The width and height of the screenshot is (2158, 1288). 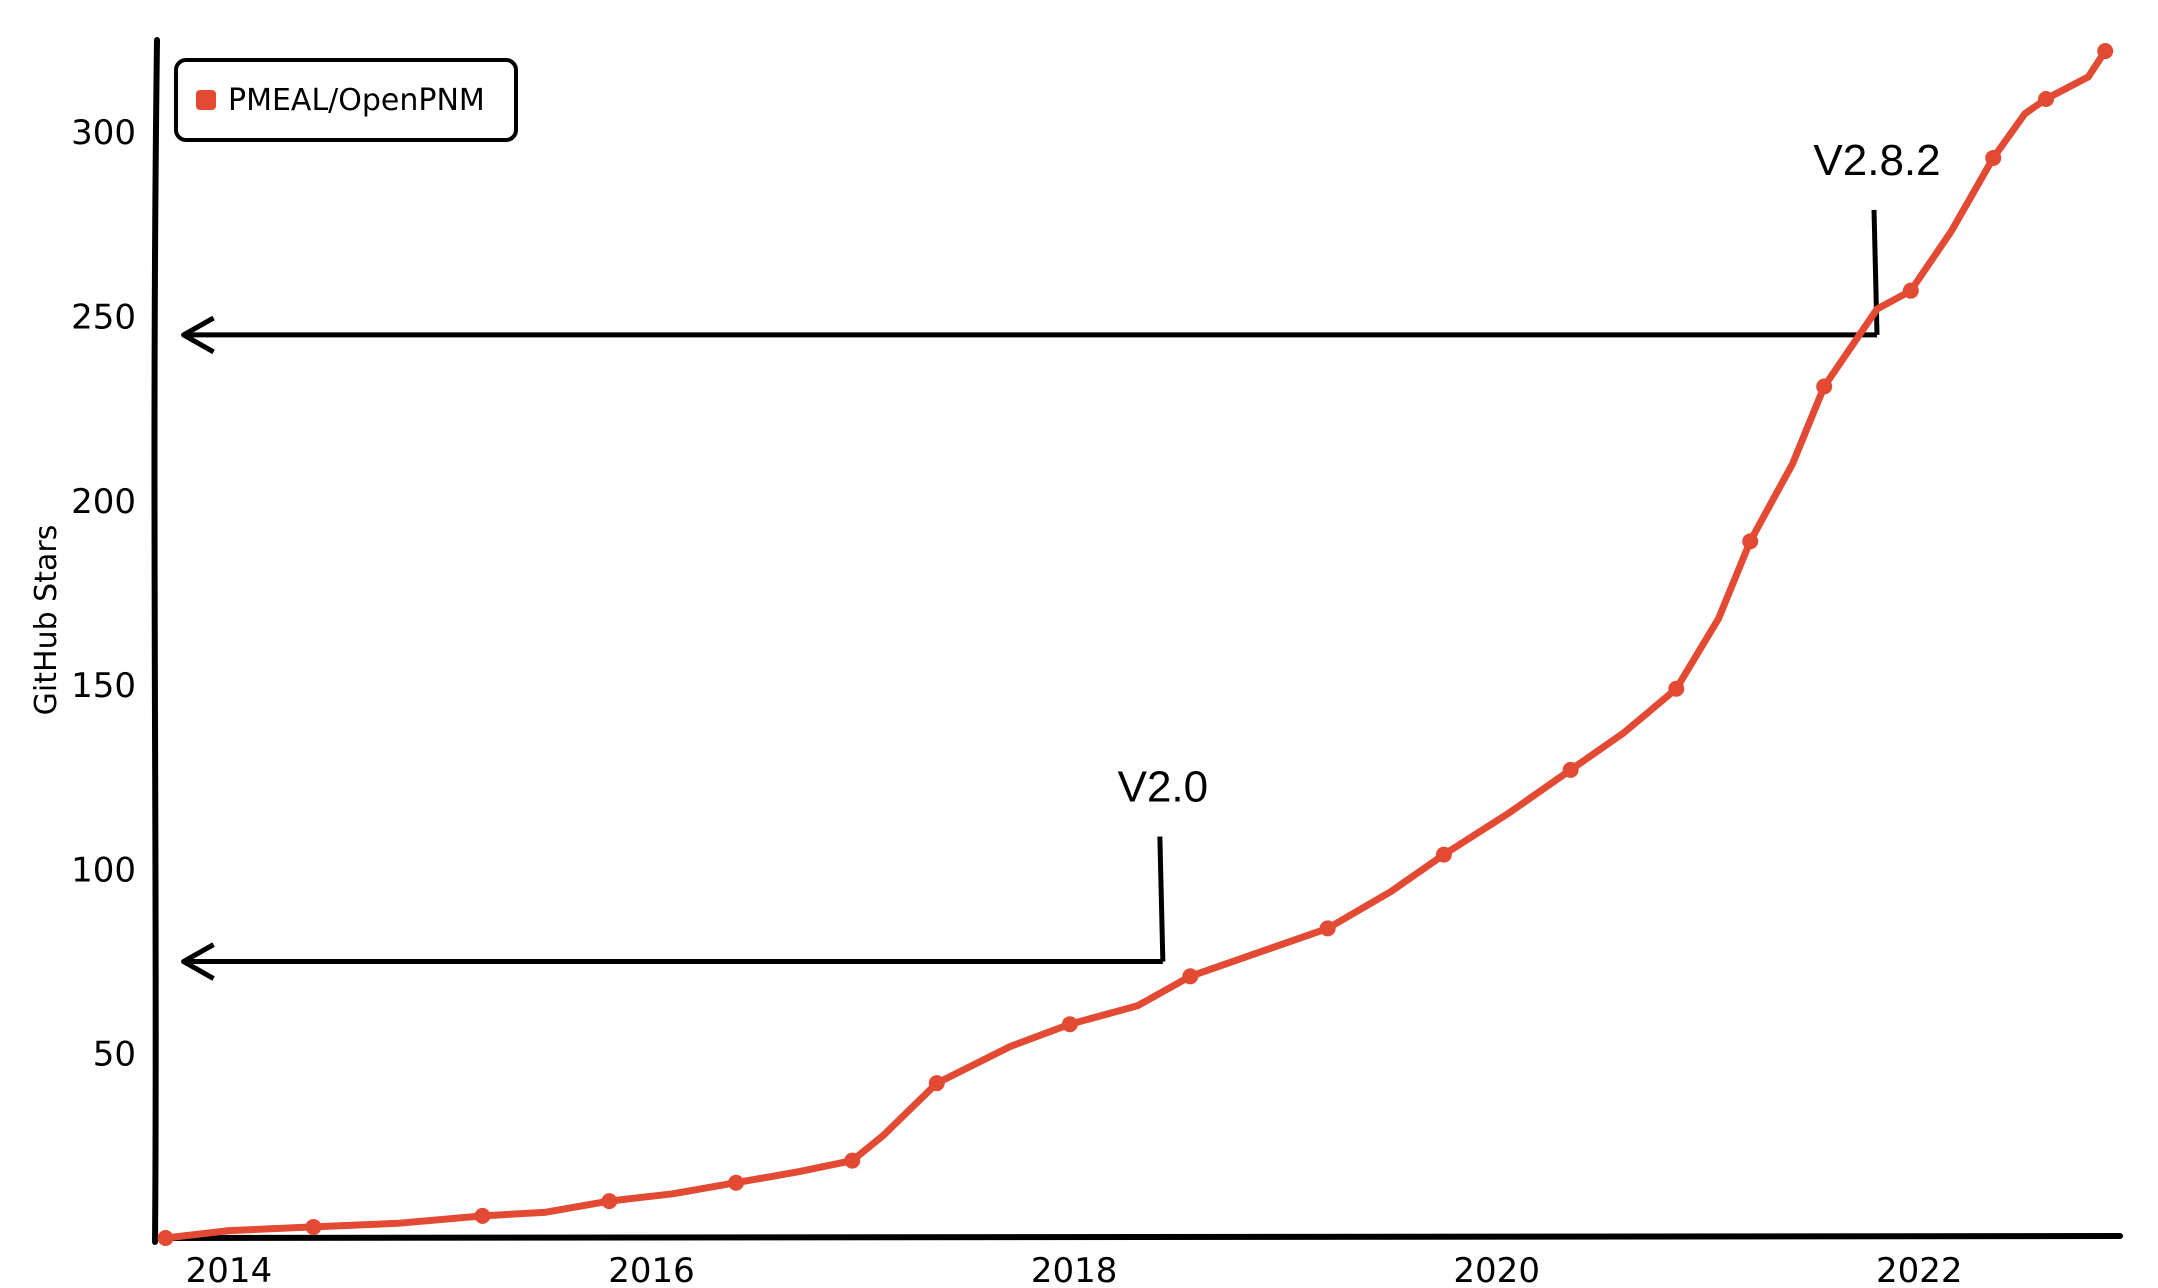 I want to click on x-tick-labels: 2014 2016 2018 2020 2022, so click(x=1074, y=1269).